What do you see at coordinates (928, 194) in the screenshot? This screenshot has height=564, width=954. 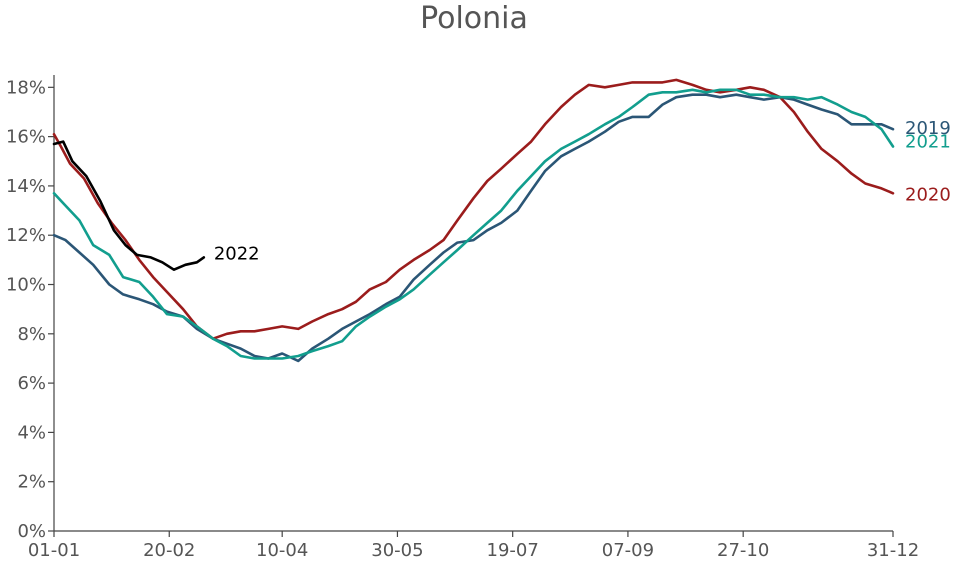 I see `series-label-2020: 2020` at bounding box center [928, 194].